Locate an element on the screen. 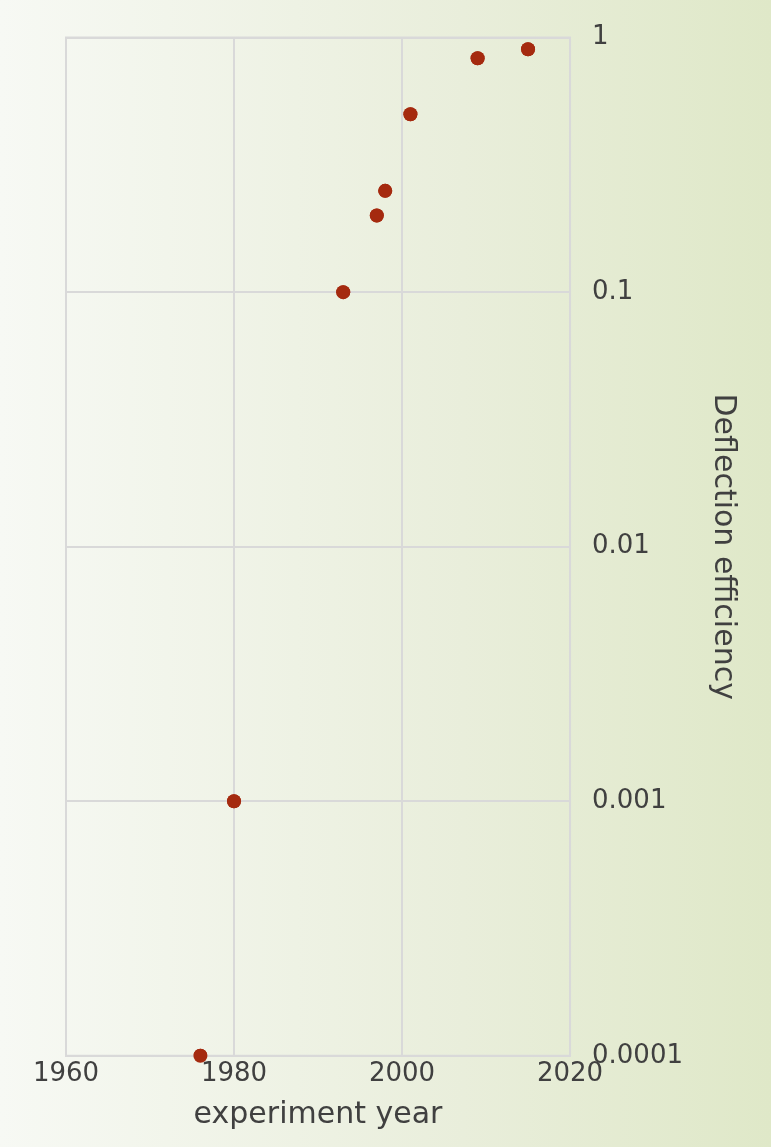 The image size is (771, 1147). y-tick-label: 0.1 is located at coordinates (613, 289).